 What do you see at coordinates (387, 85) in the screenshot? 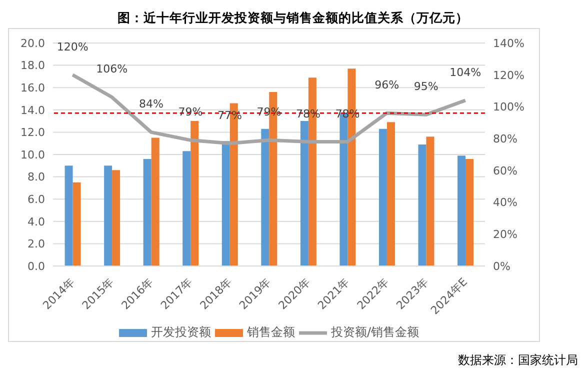
I see `data-label: 96%` at bounding box center [387, 85].